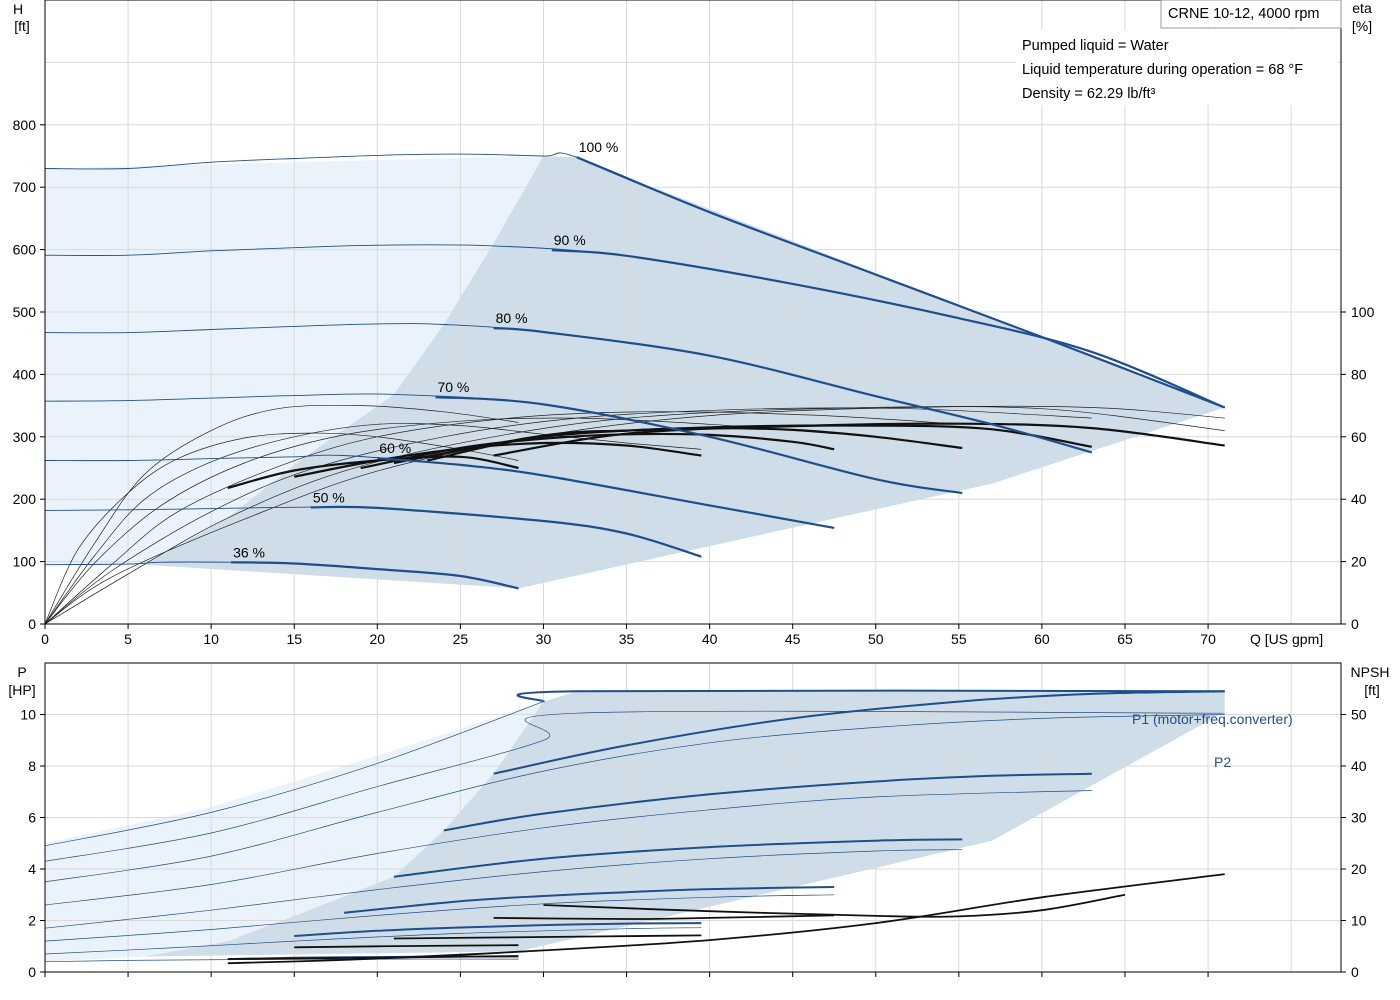  I want to click on power-tick-label: 0, so click(32, 972).